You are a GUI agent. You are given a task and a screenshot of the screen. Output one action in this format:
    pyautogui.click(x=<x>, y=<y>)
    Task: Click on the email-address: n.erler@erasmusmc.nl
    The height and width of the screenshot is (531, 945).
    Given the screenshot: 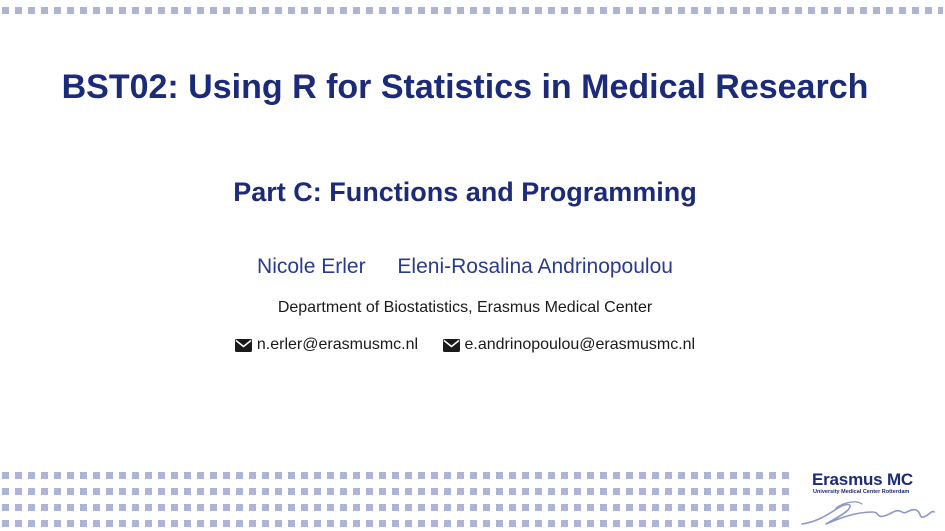 What is the action you would take?
    pyautogui.click(x=337, y=344)
    